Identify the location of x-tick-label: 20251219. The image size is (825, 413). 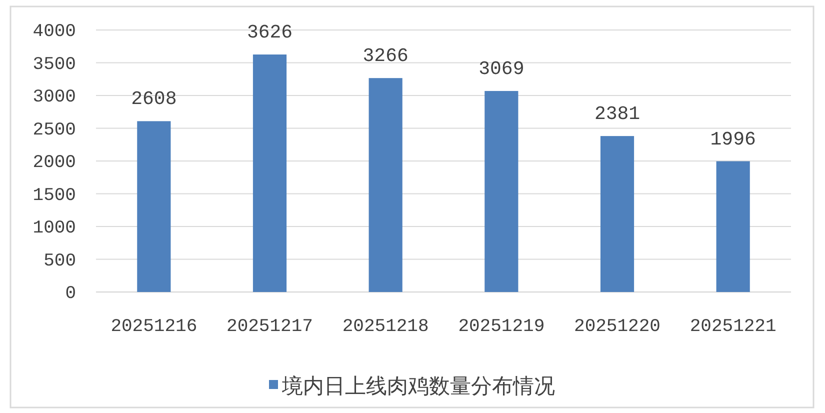
(501, 327).